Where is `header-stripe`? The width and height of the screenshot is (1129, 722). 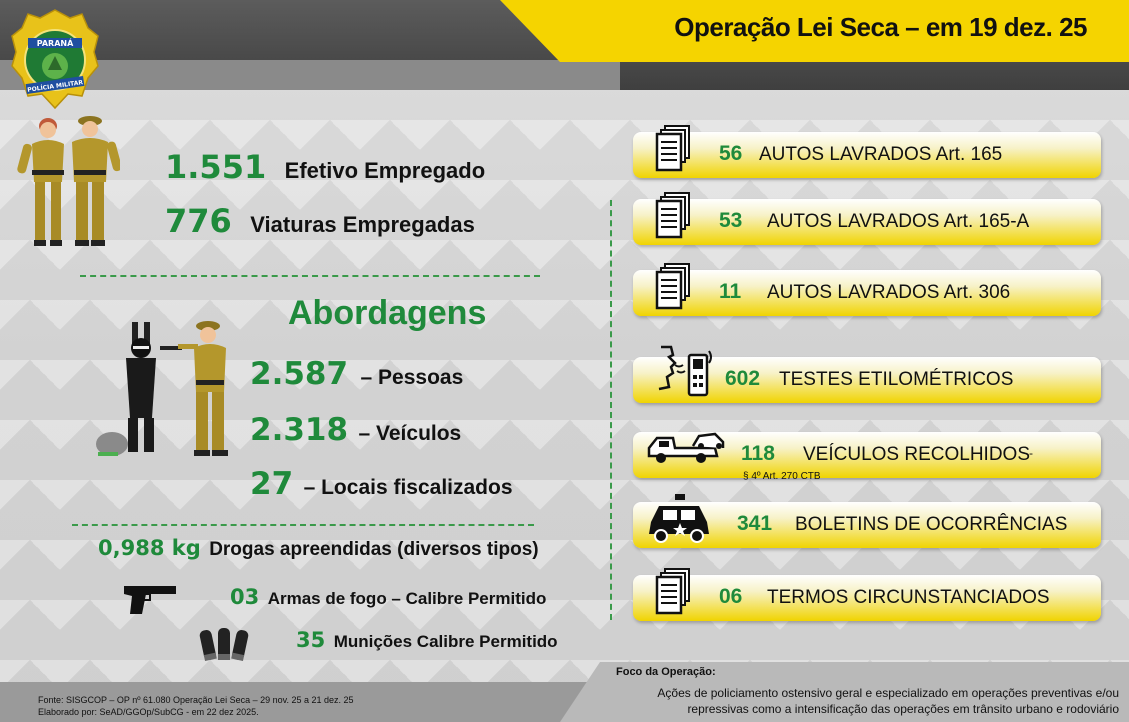
header-stripe is located at coordinates (310, 75).